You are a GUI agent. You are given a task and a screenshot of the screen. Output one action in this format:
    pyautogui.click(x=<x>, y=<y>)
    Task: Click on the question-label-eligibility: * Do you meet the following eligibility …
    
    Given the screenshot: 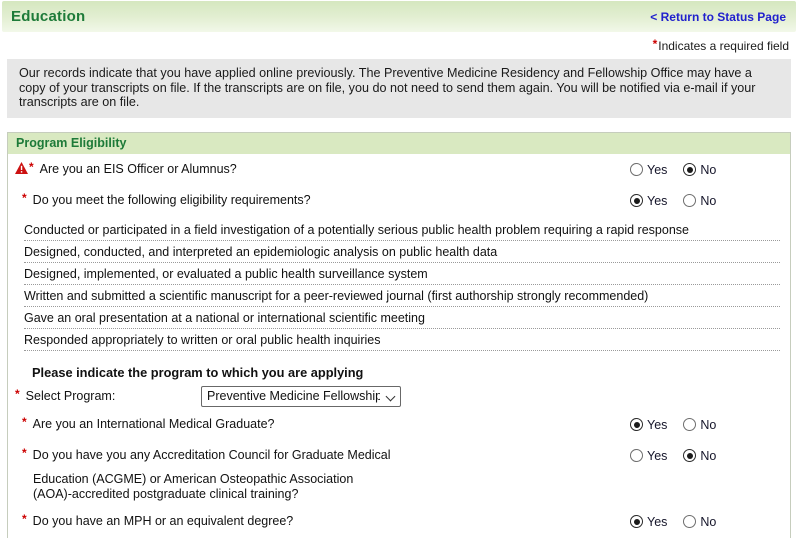 What is the action you would take?
    pyautogui.click(x=322, y=199)
    